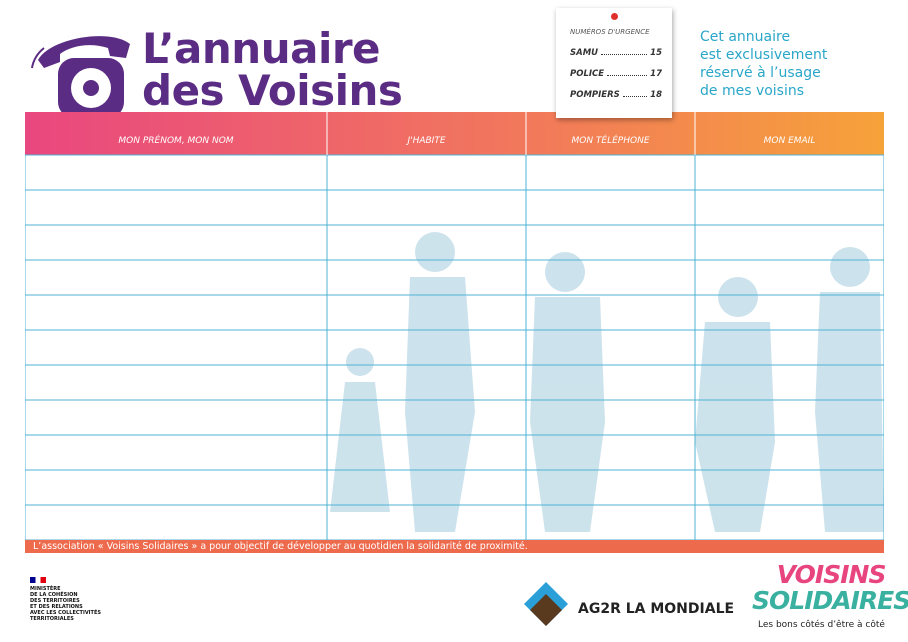  I want to click on ministry-line: ET DES RELATIONS, so click(56, 607).